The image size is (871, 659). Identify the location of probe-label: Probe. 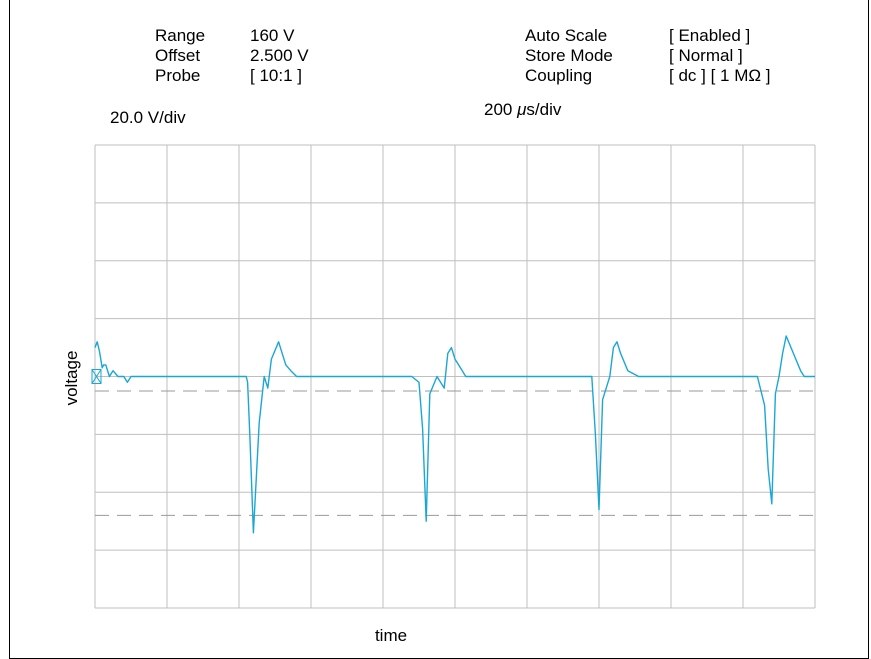
(178, 75).